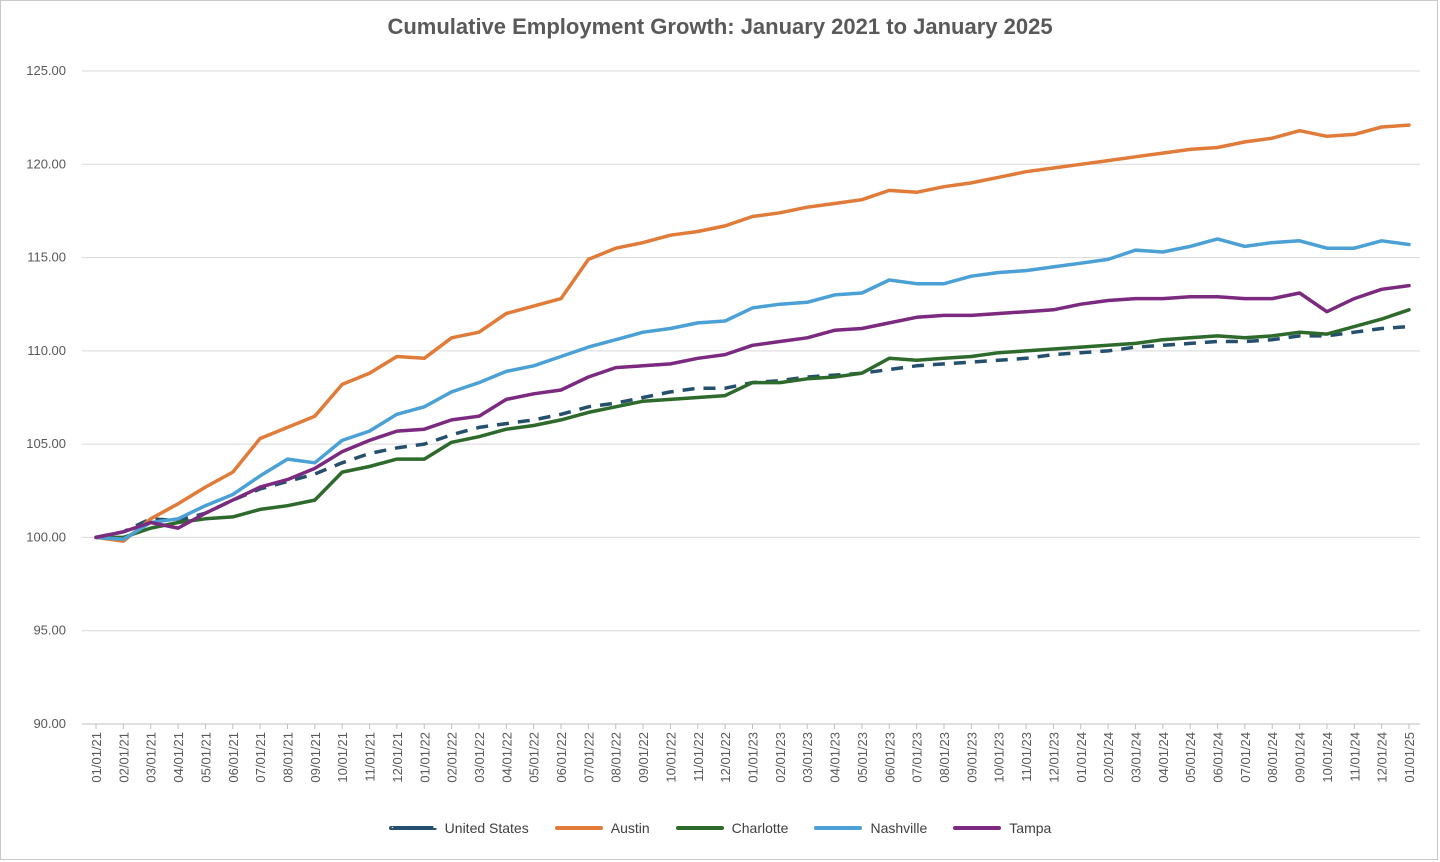 Image resolution: width=1440 pixels, height=862 pixels. Describe the element at coordinates (506, 757) in the screenshot. I see `x-tick-label: 04/01/22` at that location.